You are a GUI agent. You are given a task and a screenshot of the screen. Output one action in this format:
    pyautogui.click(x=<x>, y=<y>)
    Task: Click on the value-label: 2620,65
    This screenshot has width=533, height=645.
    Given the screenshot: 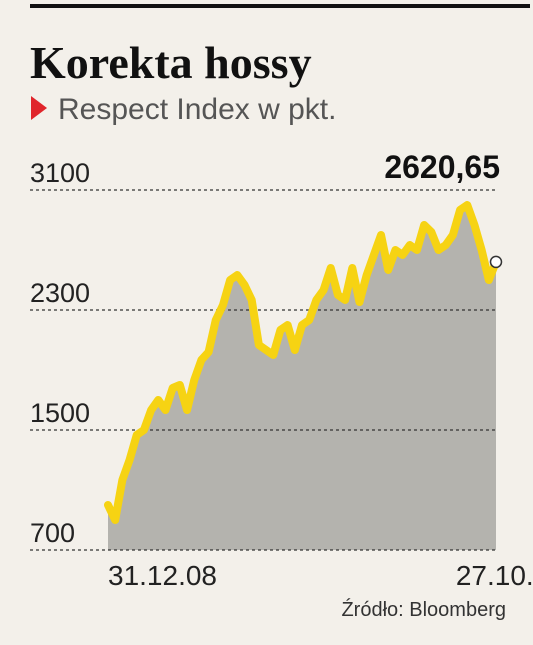 What is the action you would take?
    pyautogui.click(x=442, y=167)
    